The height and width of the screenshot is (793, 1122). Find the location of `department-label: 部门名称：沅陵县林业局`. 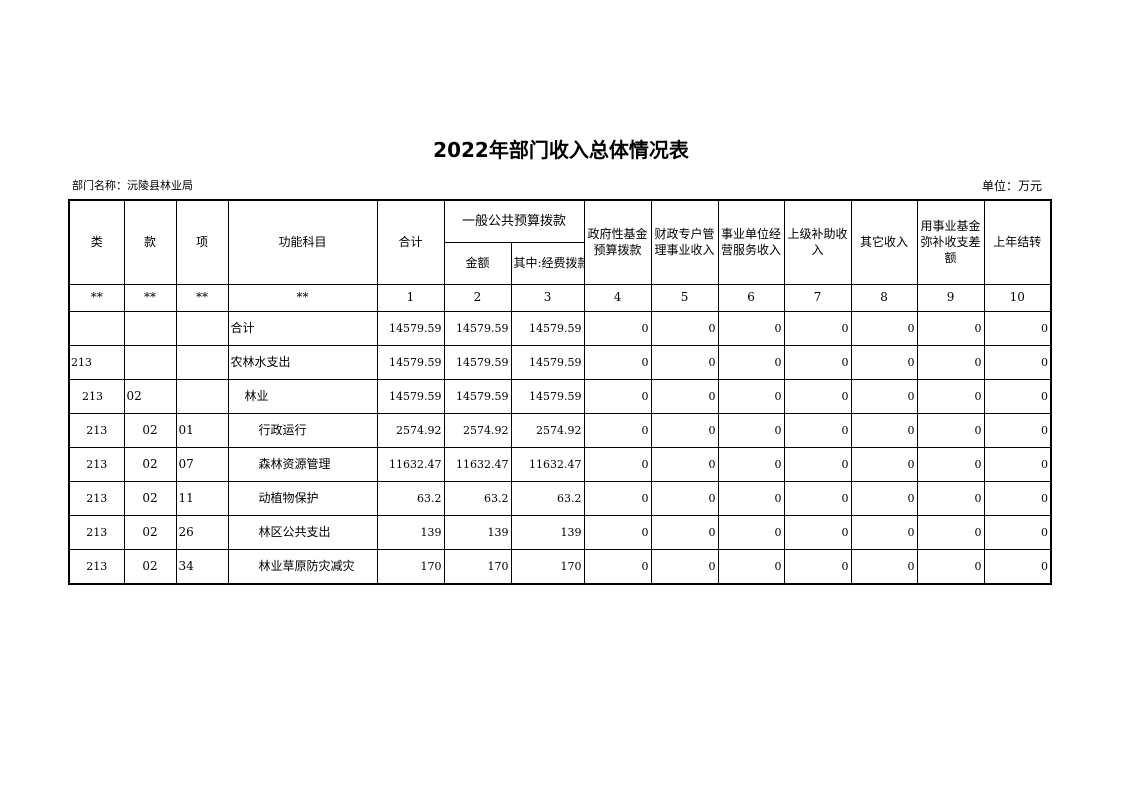

department-label: 部门名称：沅陵县林业局 is located at coordinates (132, 185).